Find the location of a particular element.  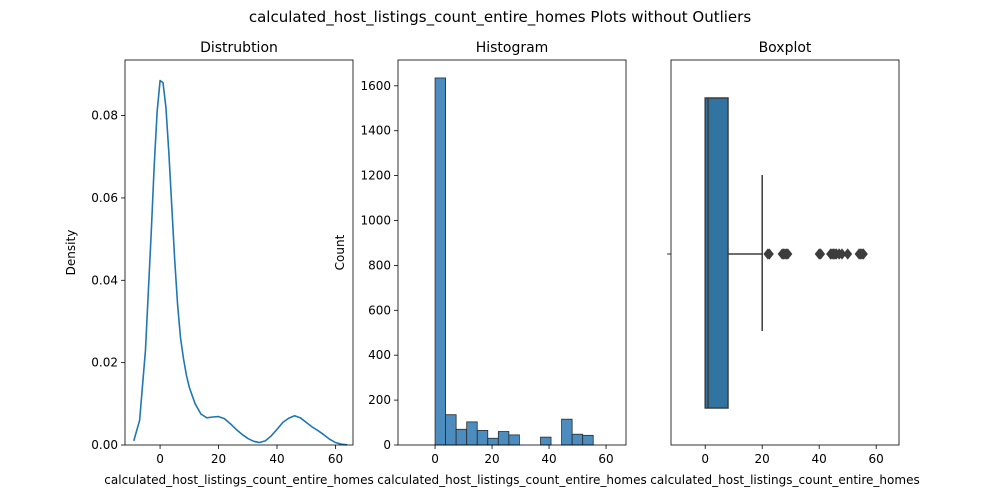

histogram-ytick-label: 1600 is located at coordinates (375, 86).